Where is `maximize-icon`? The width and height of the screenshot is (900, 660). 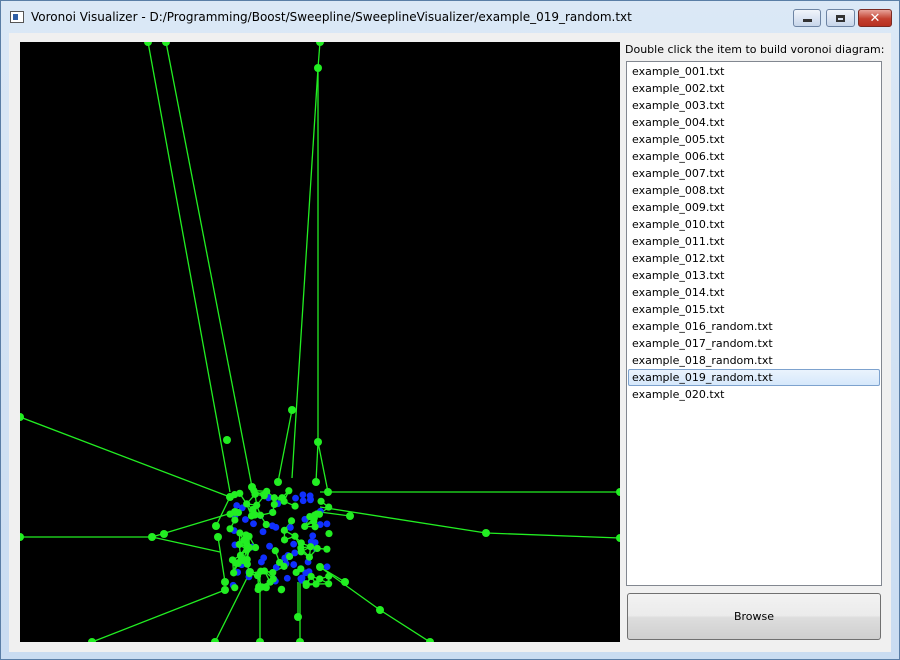
maximize-icon is located at coordinates (840, 18).